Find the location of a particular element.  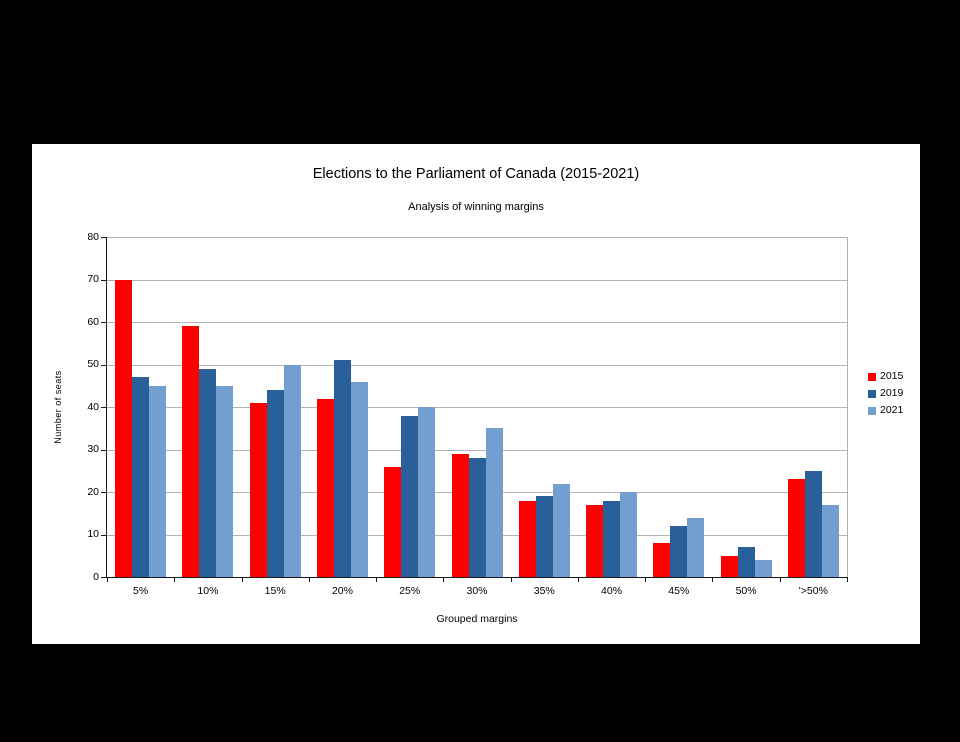

bar-2019-'>50% is located at coordinates (813, 523).